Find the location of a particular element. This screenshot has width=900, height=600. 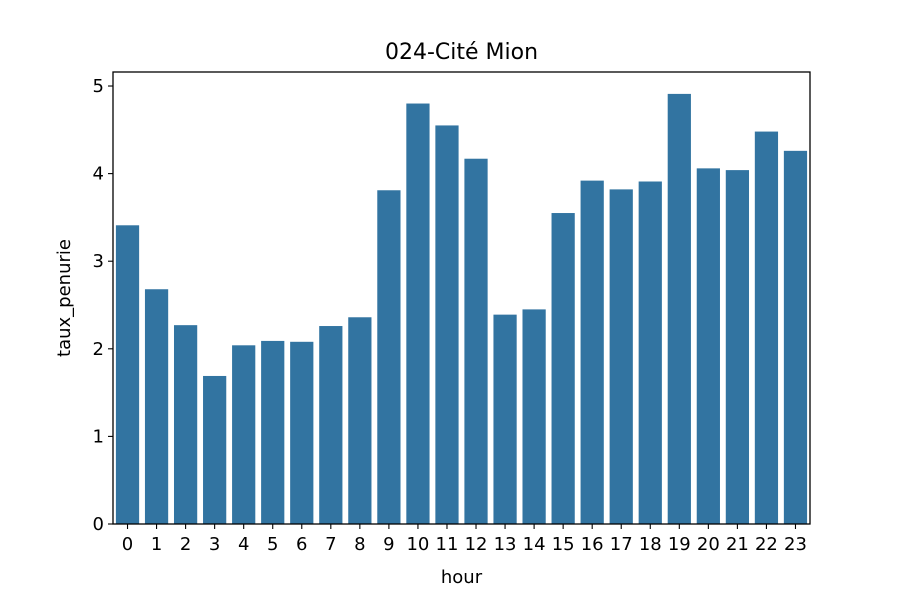

x-tick-label: 20 is located at coordinates (708, 544).